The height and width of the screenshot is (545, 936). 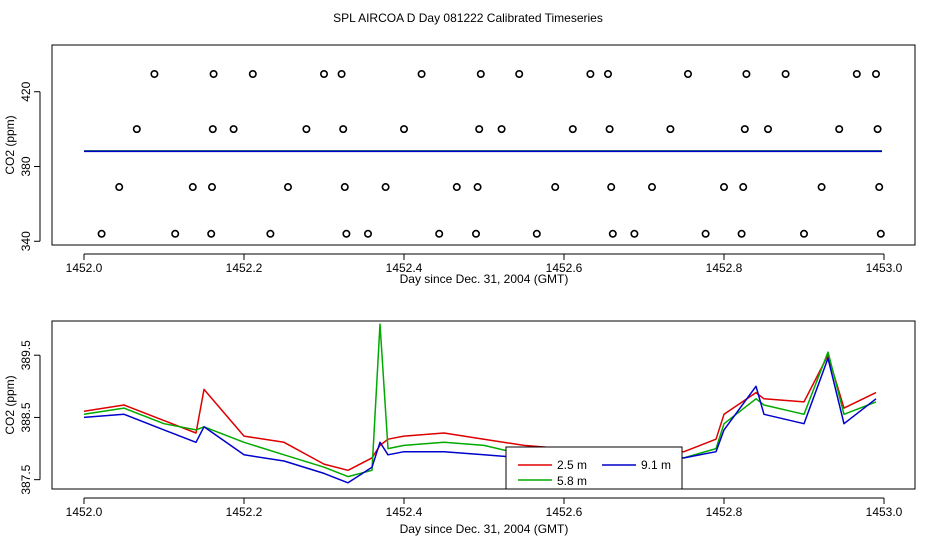 I want to click on x-tick-label: 1452.4, so click(x=404, y=512).